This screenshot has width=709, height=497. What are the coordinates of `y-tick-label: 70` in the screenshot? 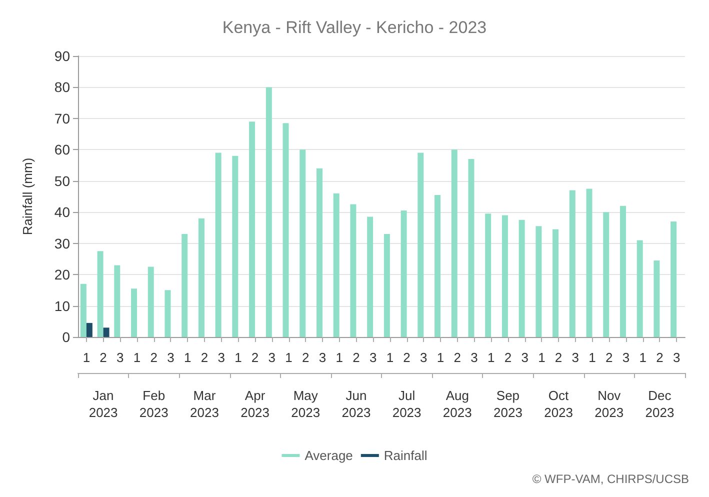 It's located at (62, 118).